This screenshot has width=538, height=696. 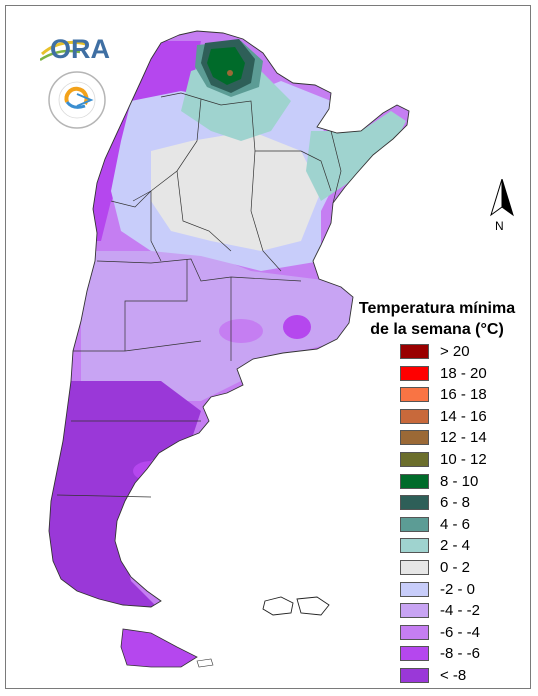 I want to click on north-letter: N, so click(x=499, y=226).